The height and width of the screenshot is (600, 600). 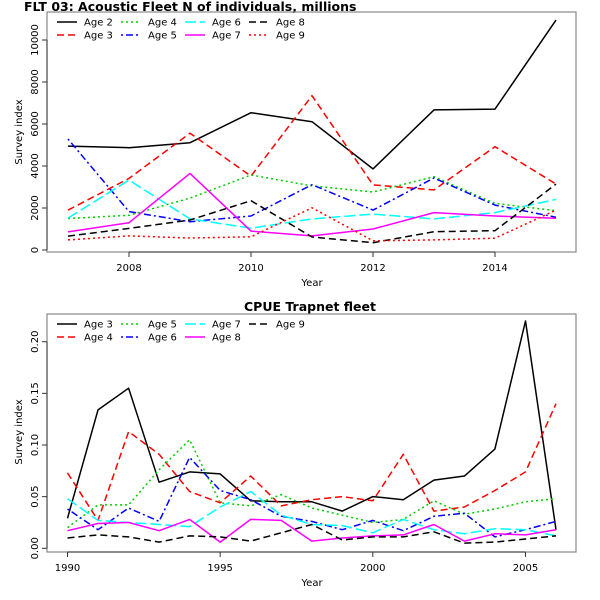 I want to click on x-tick-label: 2010, so click(x=250, y=268).